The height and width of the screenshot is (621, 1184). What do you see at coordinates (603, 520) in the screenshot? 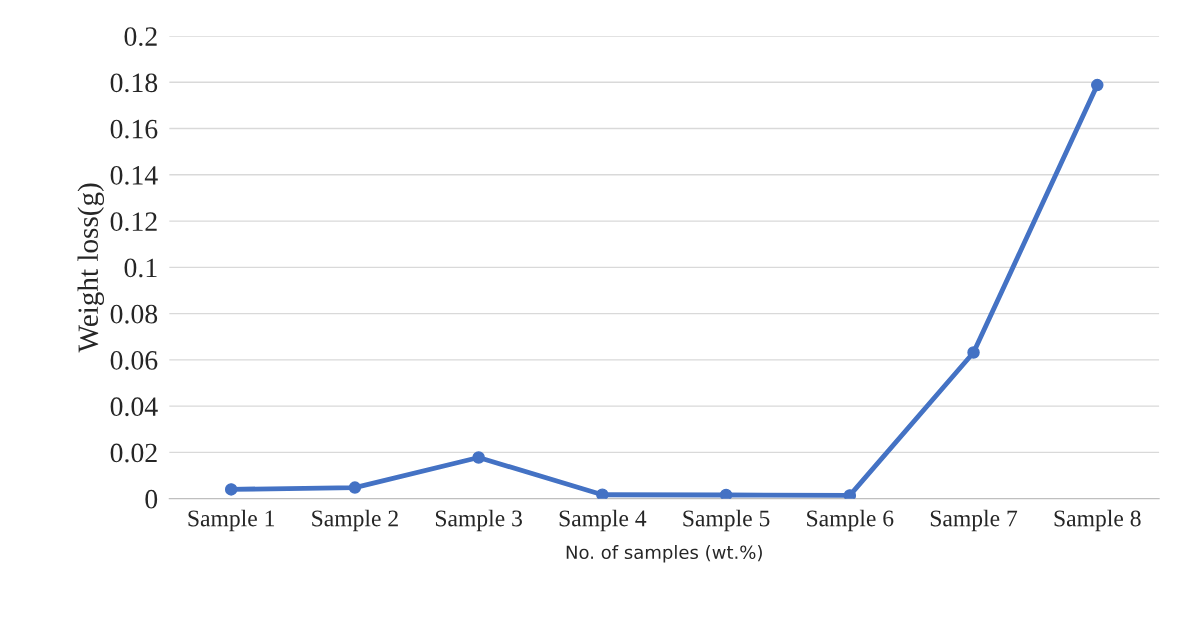
I see `x-tick-label: Sample 4` at bounding box center [603, 520].